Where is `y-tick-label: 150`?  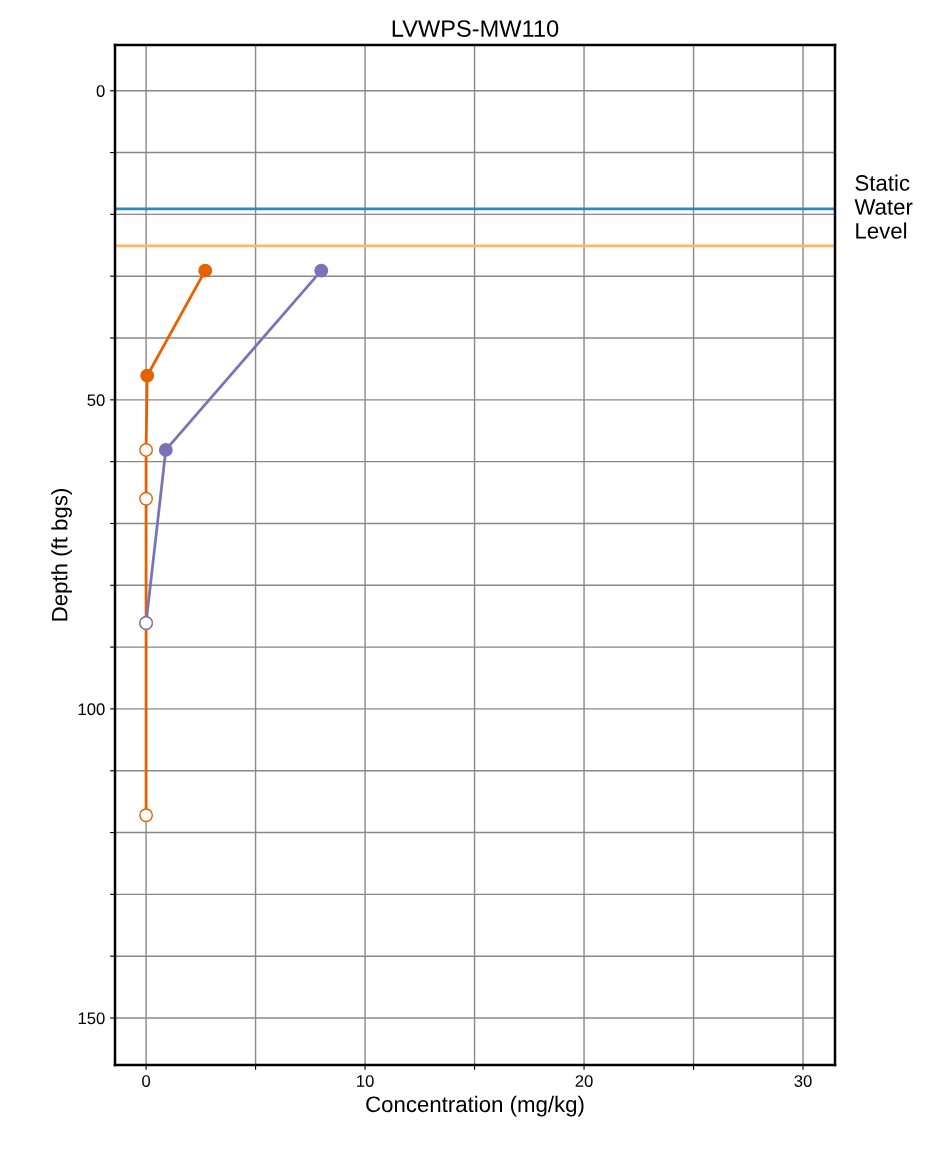 y-tick-label: 150 is located at coordinates (91, 1018).